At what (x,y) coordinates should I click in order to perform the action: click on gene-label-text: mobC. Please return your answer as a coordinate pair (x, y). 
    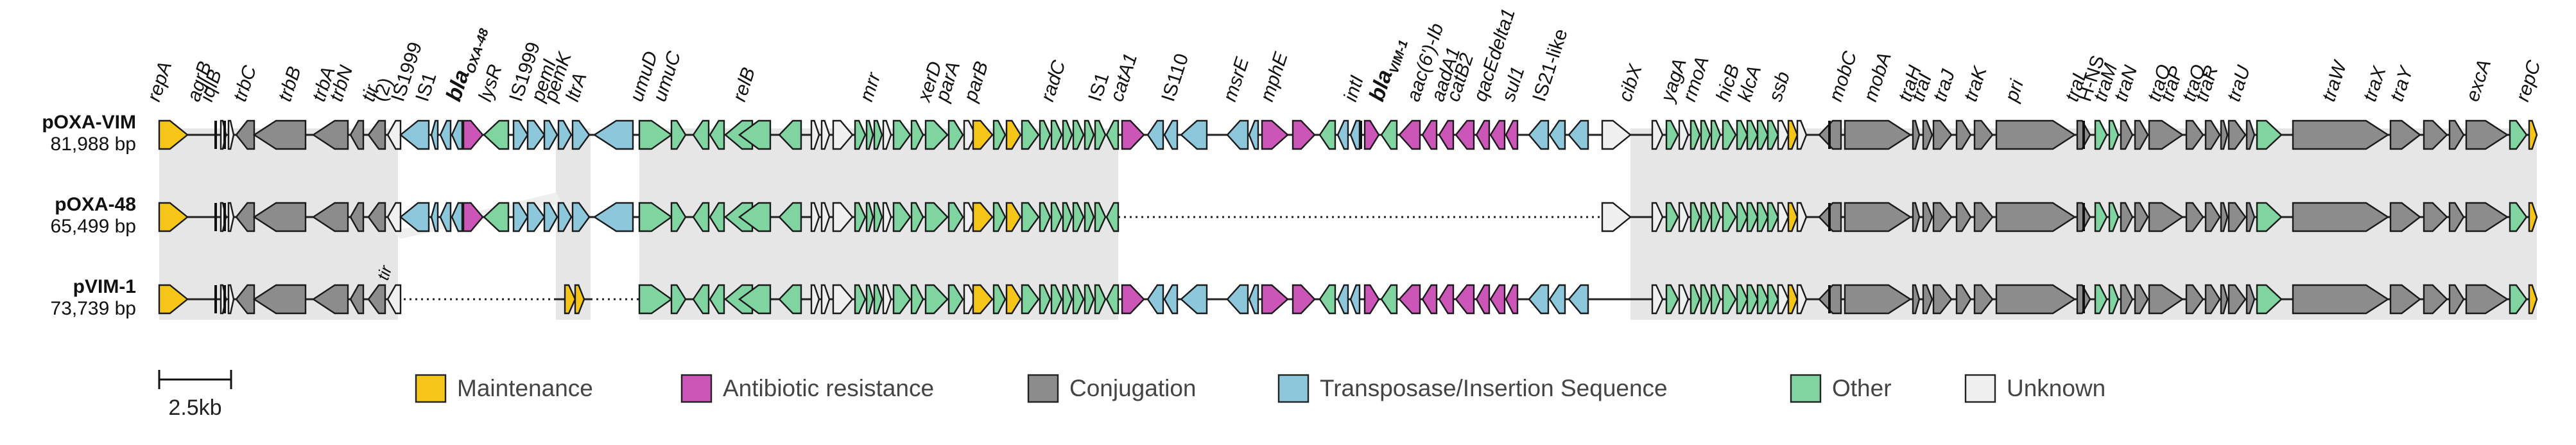
    Looking at the image, I should click on (1843, 77).